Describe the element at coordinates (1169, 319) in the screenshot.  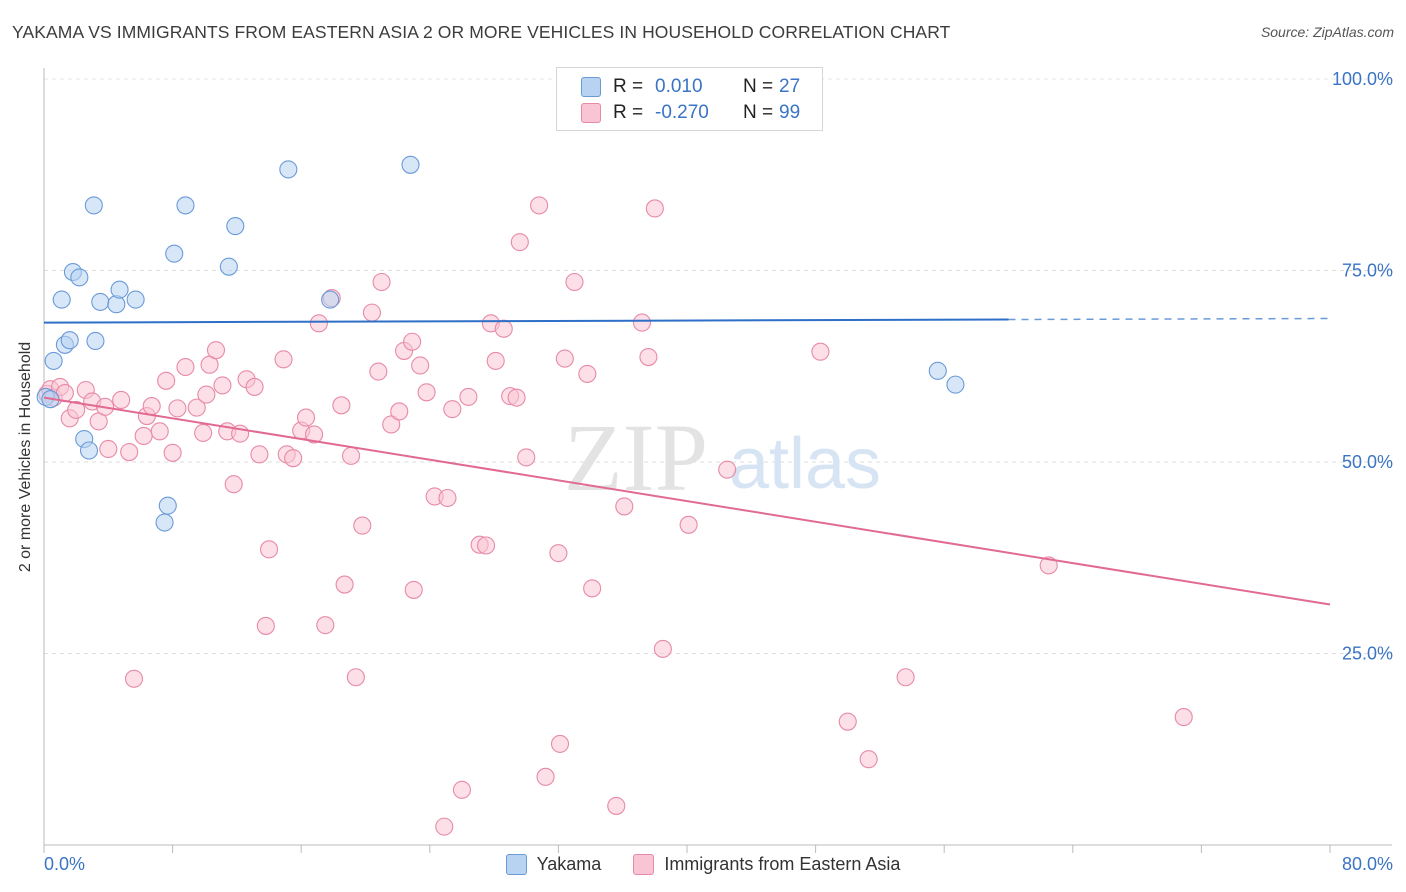
I see `trend-line-yakama-extension` at that location.